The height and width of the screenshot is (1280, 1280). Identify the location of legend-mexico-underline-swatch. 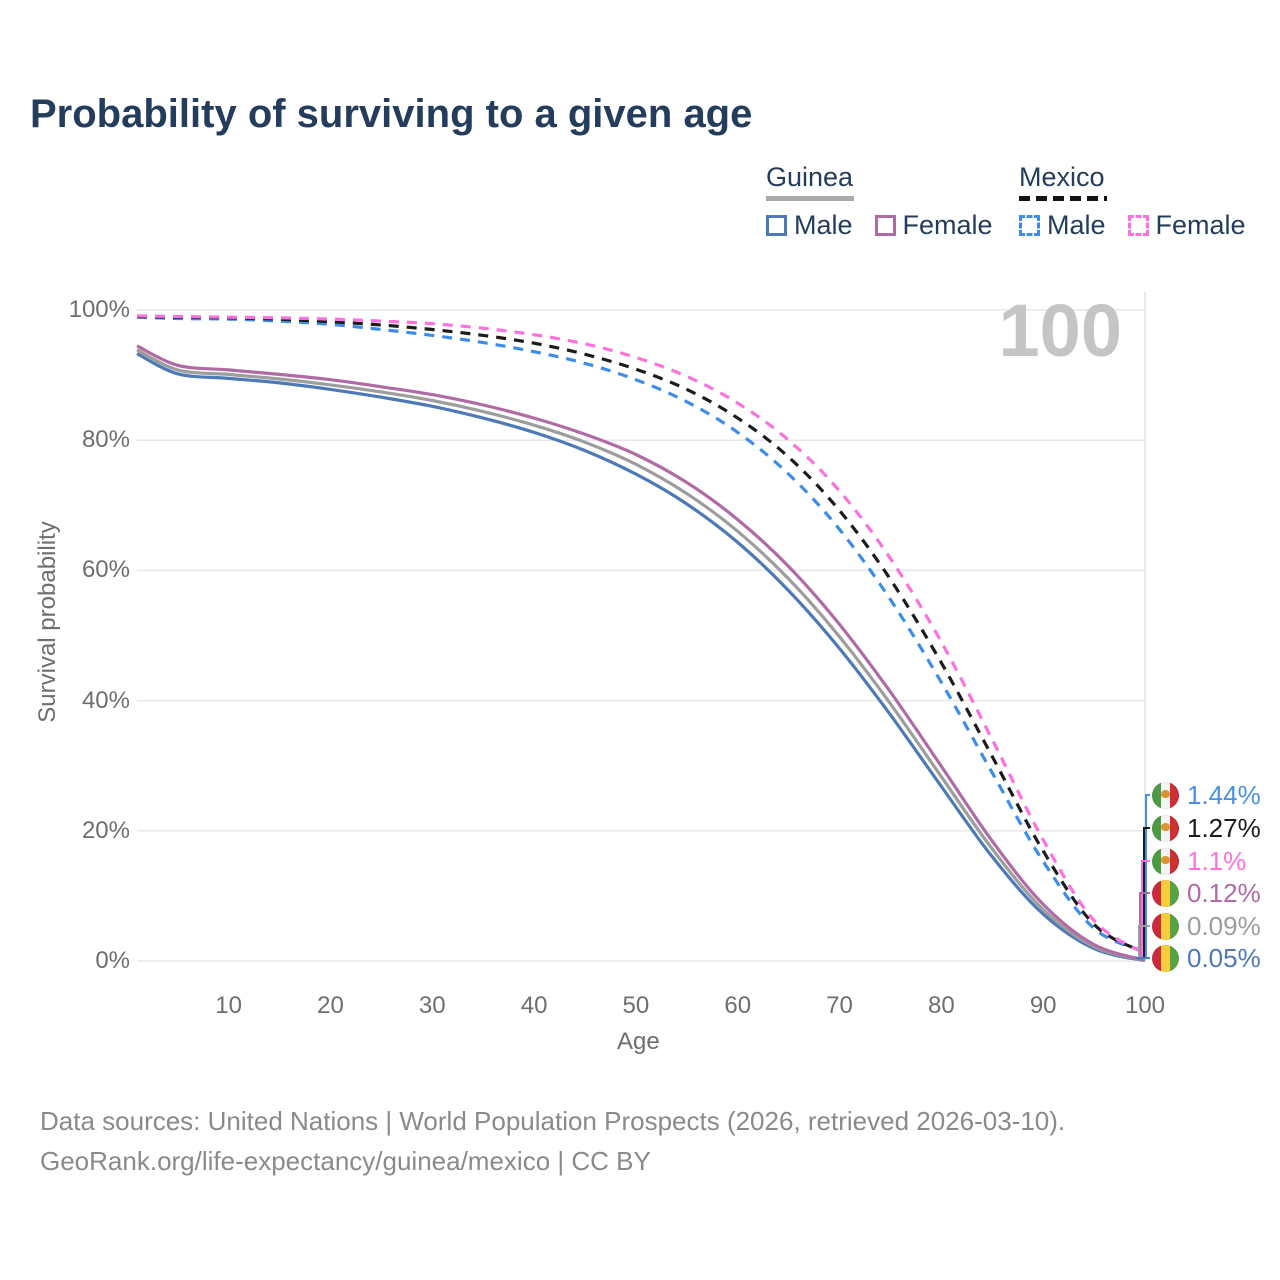
(1063, 198).